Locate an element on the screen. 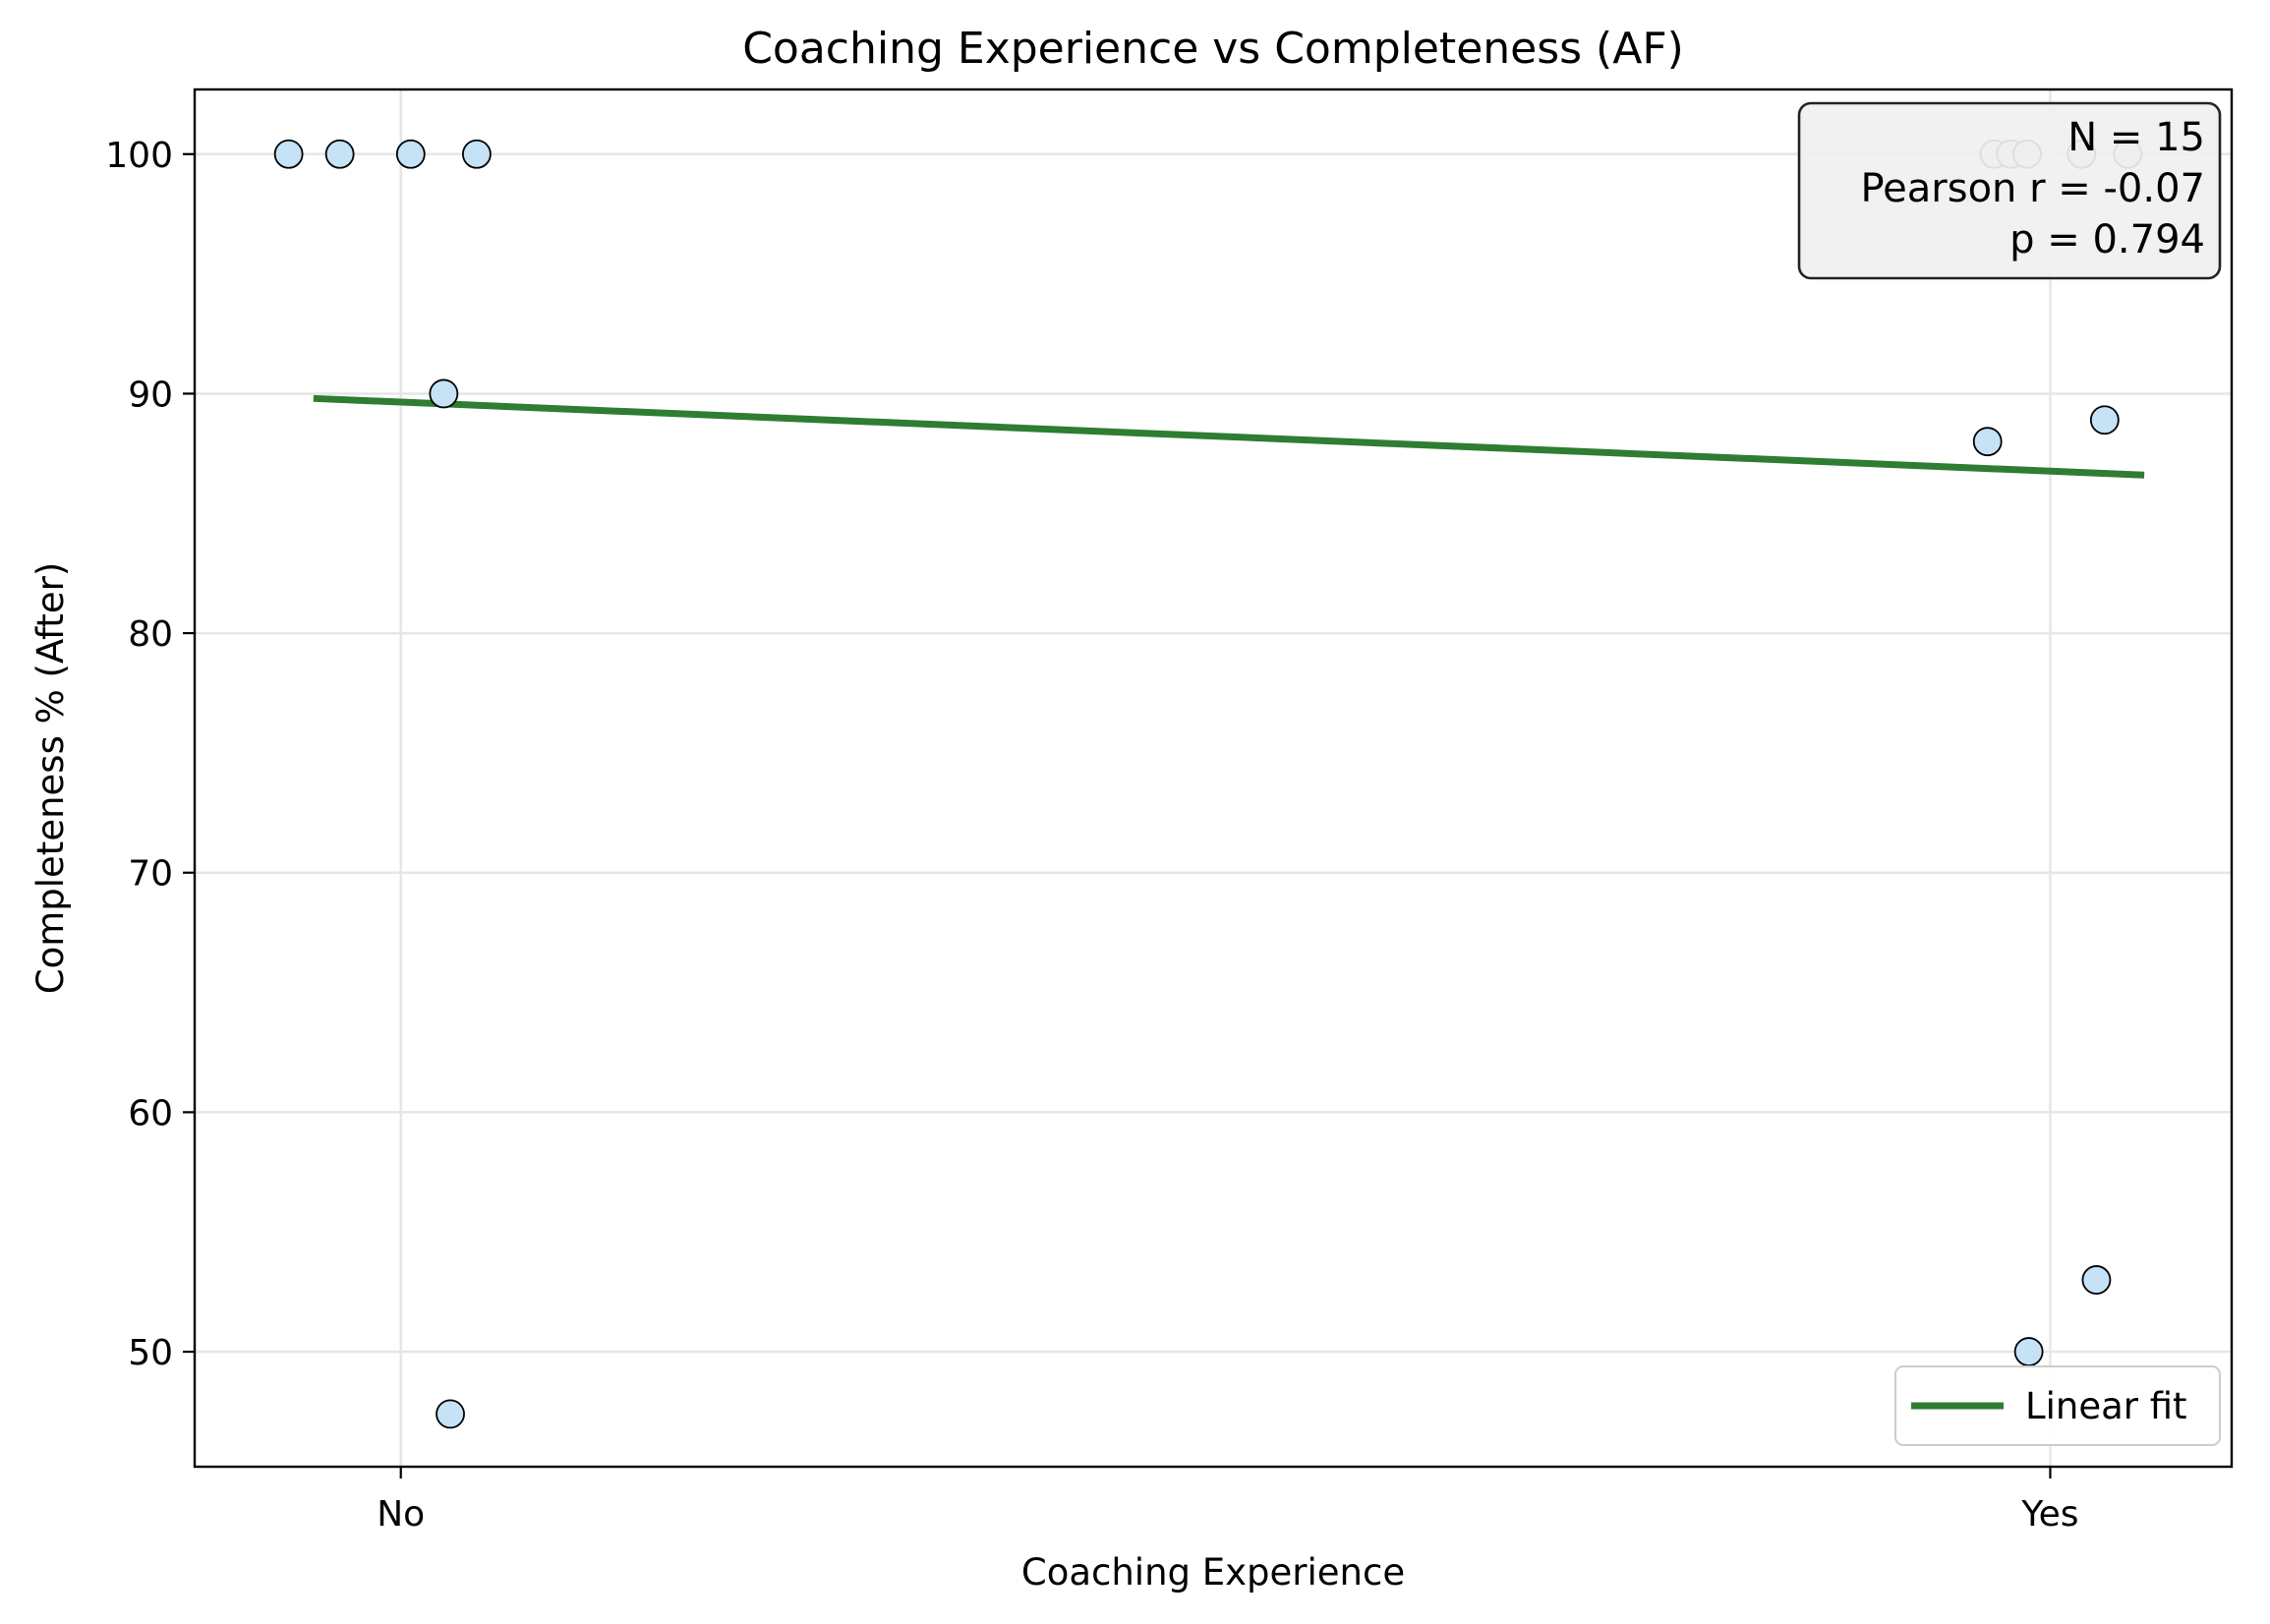  stats-box-frame is located at coordinates (2009, 190).